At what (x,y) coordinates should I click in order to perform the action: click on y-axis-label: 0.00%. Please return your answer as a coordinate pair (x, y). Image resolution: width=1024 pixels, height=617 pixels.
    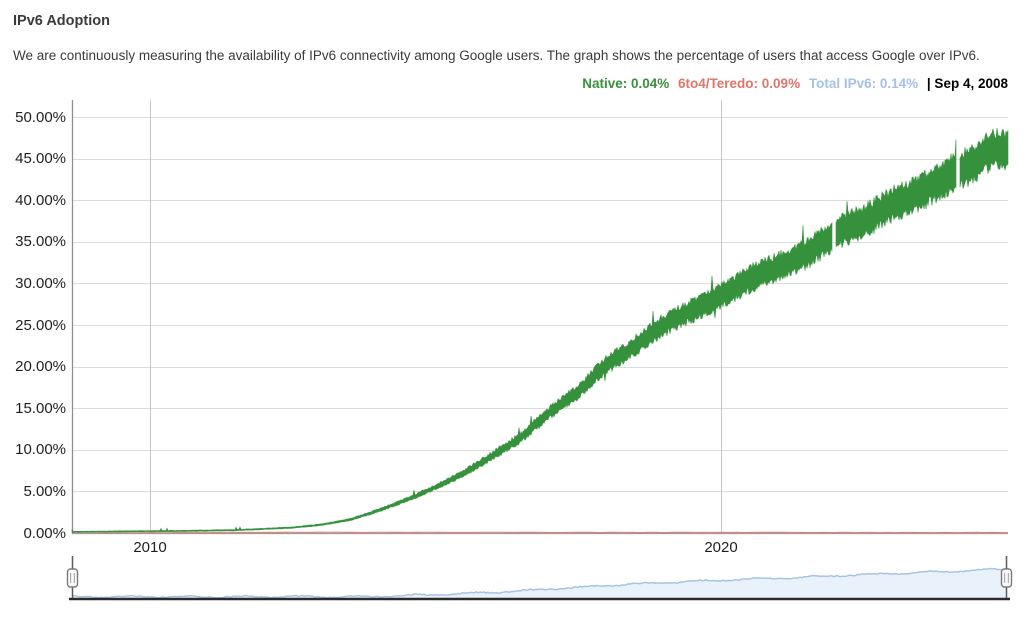
    Looking at the image, I should click on (44, 533).